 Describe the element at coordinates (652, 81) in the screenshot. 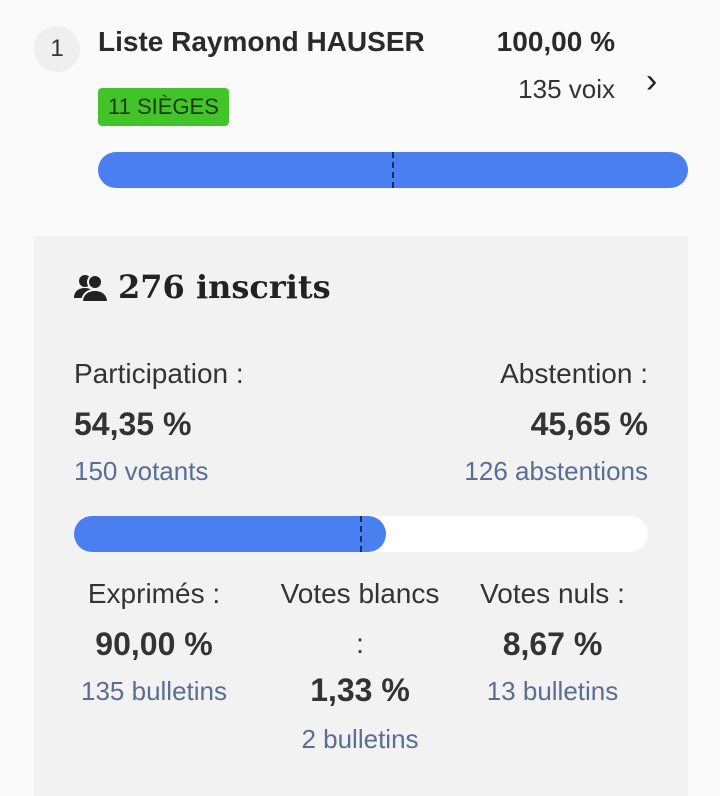

I see `chevron-right-icon: ›` at that location.